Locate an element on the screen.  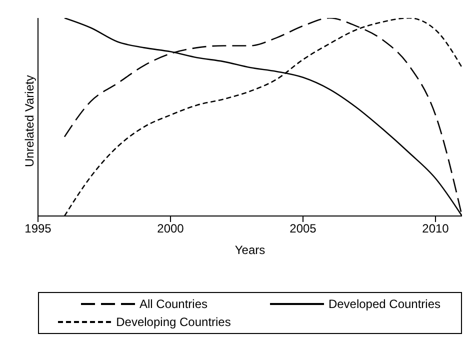
legend-label: Developing Countries is located at coordinates (173, 322).